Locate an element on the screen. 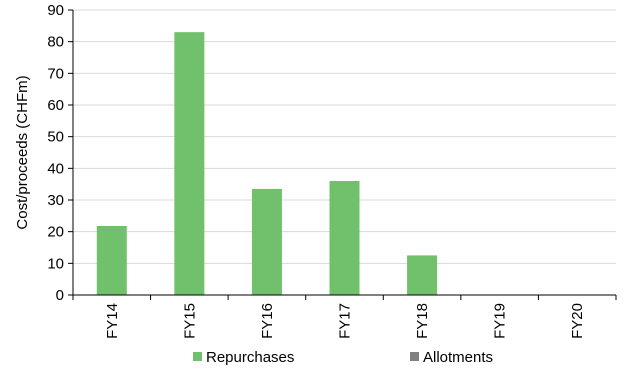 Image resolution: width=624 pixels, height=371 pixels. y-tick-labels: 0 10 20 30 40 50 60 70 80 90 is located at coordinates (55, 153).